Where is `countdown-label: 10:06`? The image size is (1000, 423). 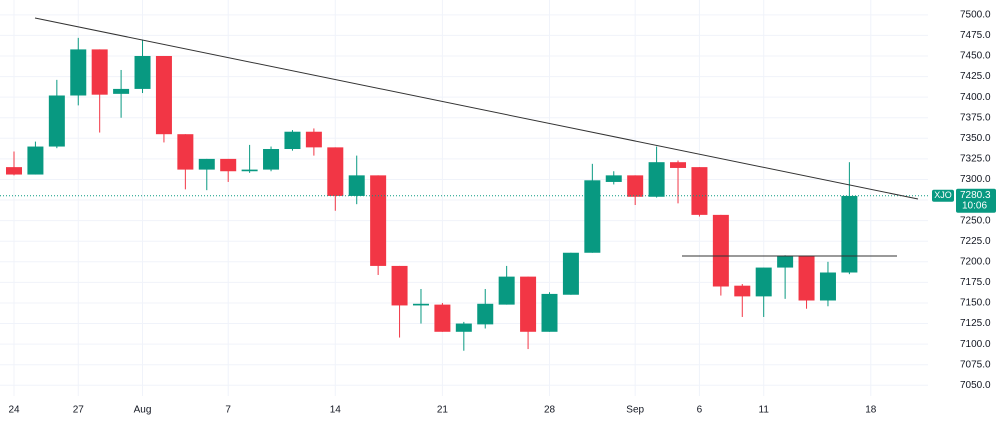 countdown-label: 10:06 is located at coordinates (974, 205).